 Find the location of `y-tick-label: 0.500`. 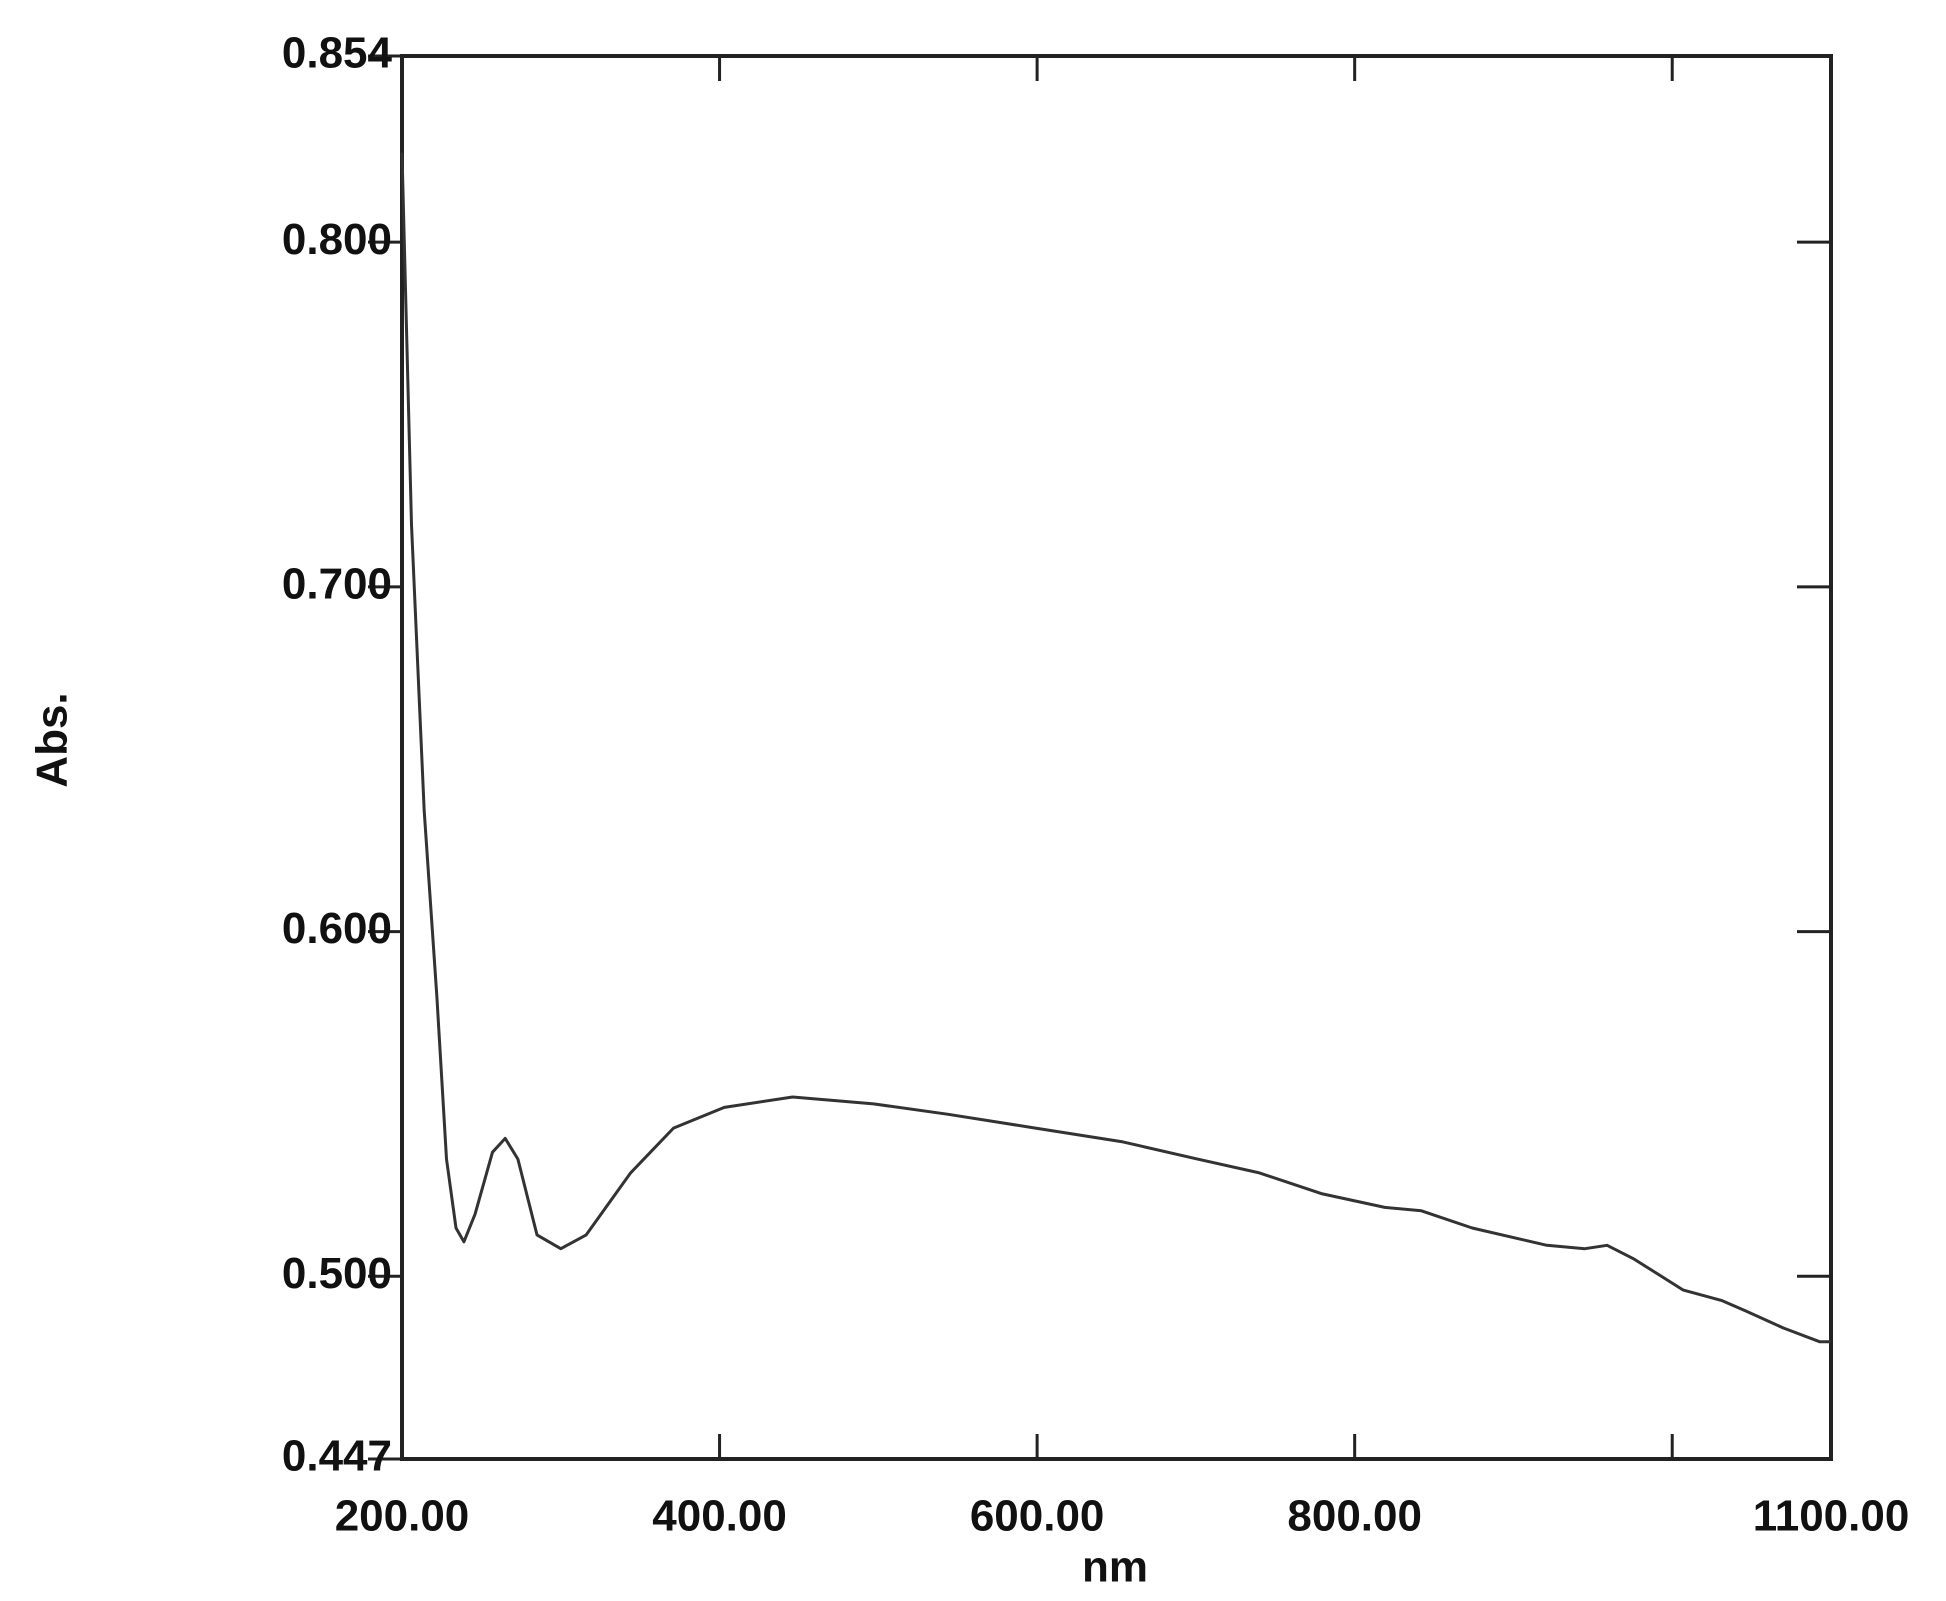

y-tick-label: 0.500 is located at coordinates (337, 1273).